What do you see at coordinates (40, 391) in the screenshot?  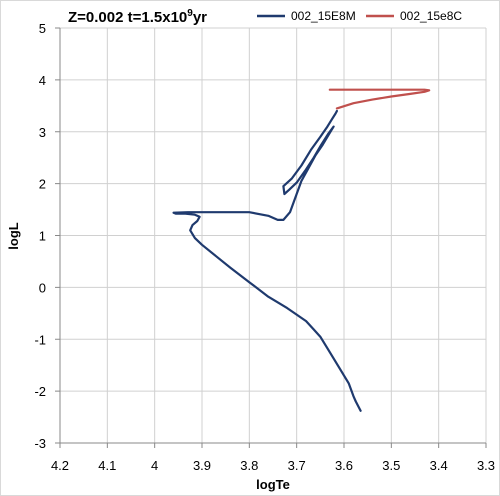 I see `y-tick-label: -2` at bounding box center [40, 391].